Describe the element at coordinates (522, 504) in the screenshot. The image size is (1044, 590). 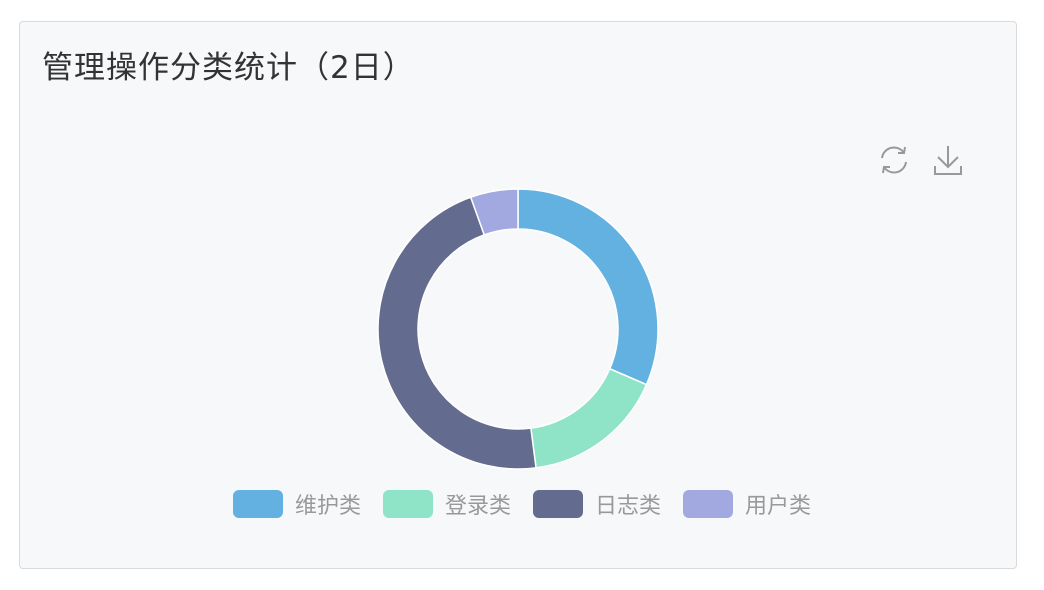
I see `legend: 维护类 登录类 日志类 用户类` at that location.